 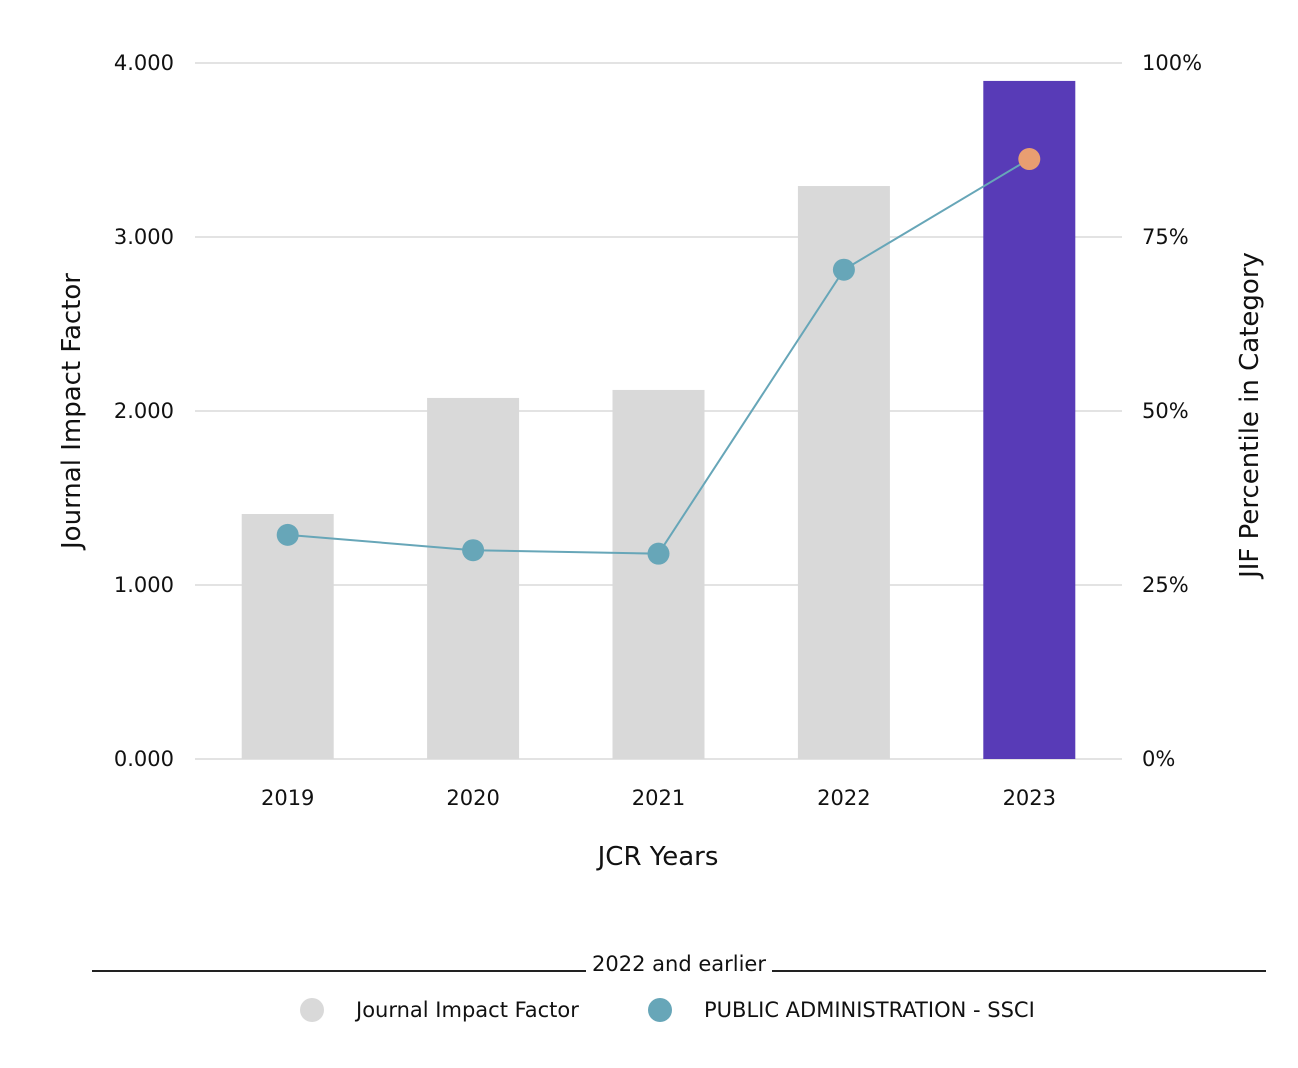 What do you see at coordinates (1250, 416) in the screenshot?
I see `y2-axis-title: JIF Percentile in Category` at bounding box center [1250, 416].